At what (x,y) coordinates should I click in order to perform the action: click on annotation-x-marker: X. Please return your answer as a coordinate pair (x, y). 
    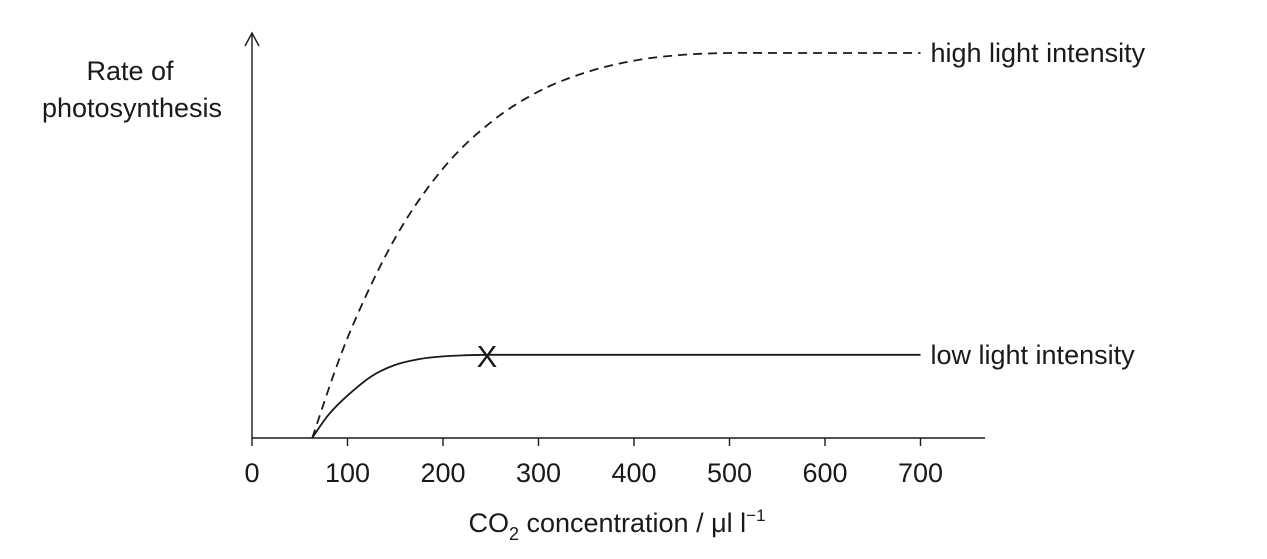
    Looking at the image, I should click on (487, 356).